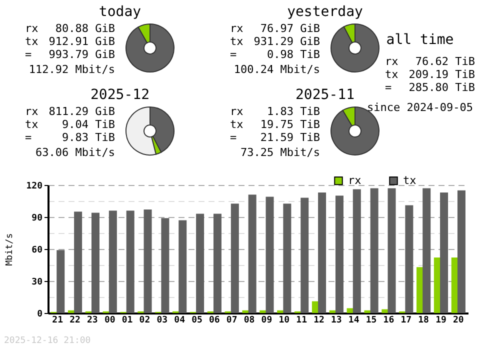 Image resolution: width=500 pixels, height=348 pixels. What do you see at coordinates (34, 187) in the screenshot?
I see `y-tick-label: 120` at bounding box center [34, 187].